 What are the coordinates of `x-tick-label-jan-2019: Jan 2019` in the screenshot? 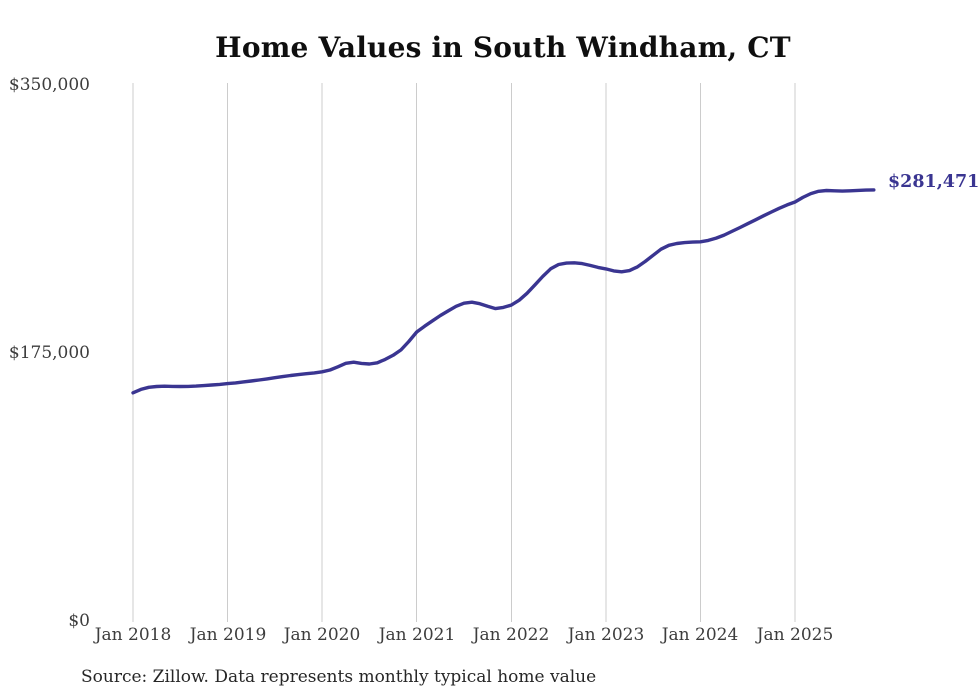 It's located at (228, 635).